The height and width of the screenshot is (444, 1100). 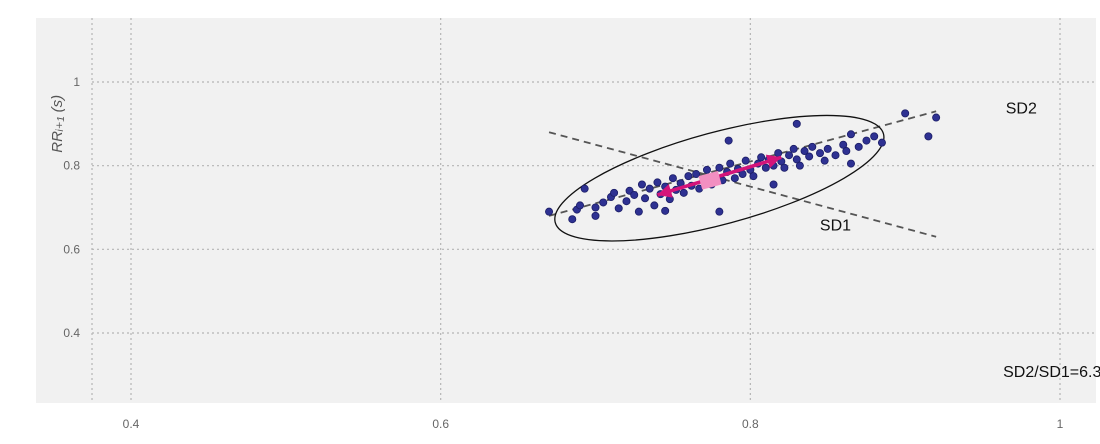 I want to click on y-tick-label: 1, so click(x=76, y=82).